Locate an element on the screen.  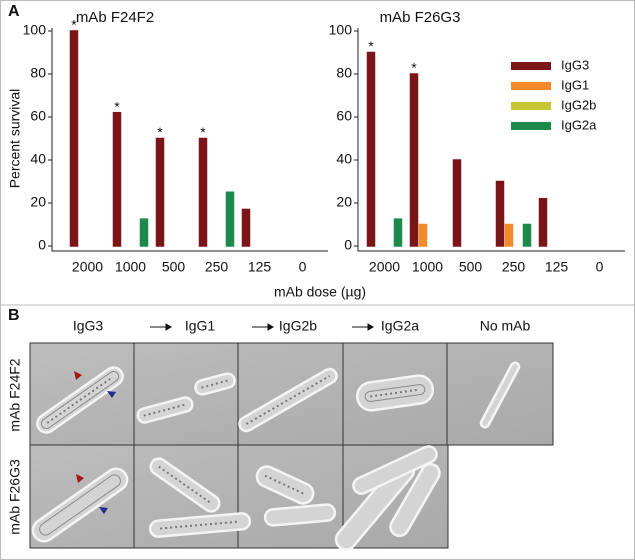
column-header: IgG3 is located at coordinates (88, 326).